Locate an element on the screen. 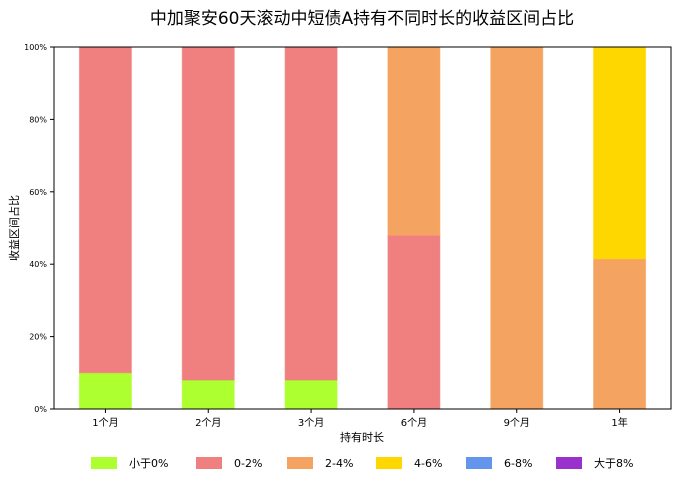  legend-label: 4-6% is located at coordinates (428, 463).